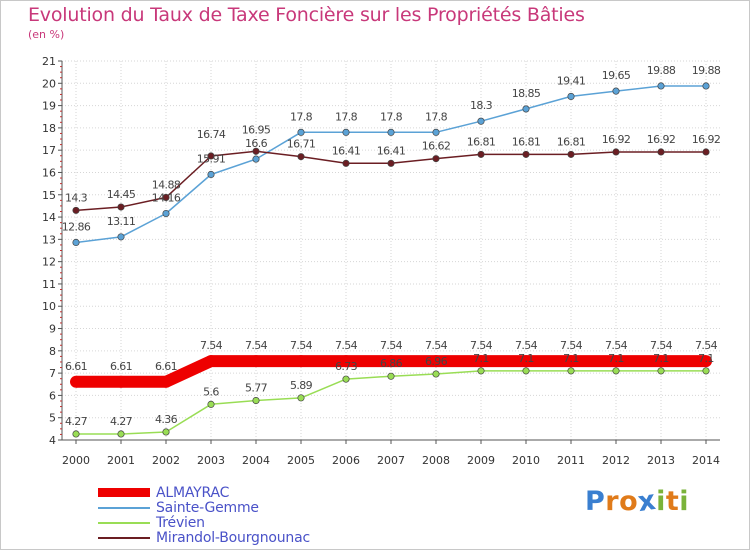 The width and height of the screenshot is (750, 550). I want to click on proxiti-logo: Proxiti, so click(637, 501).